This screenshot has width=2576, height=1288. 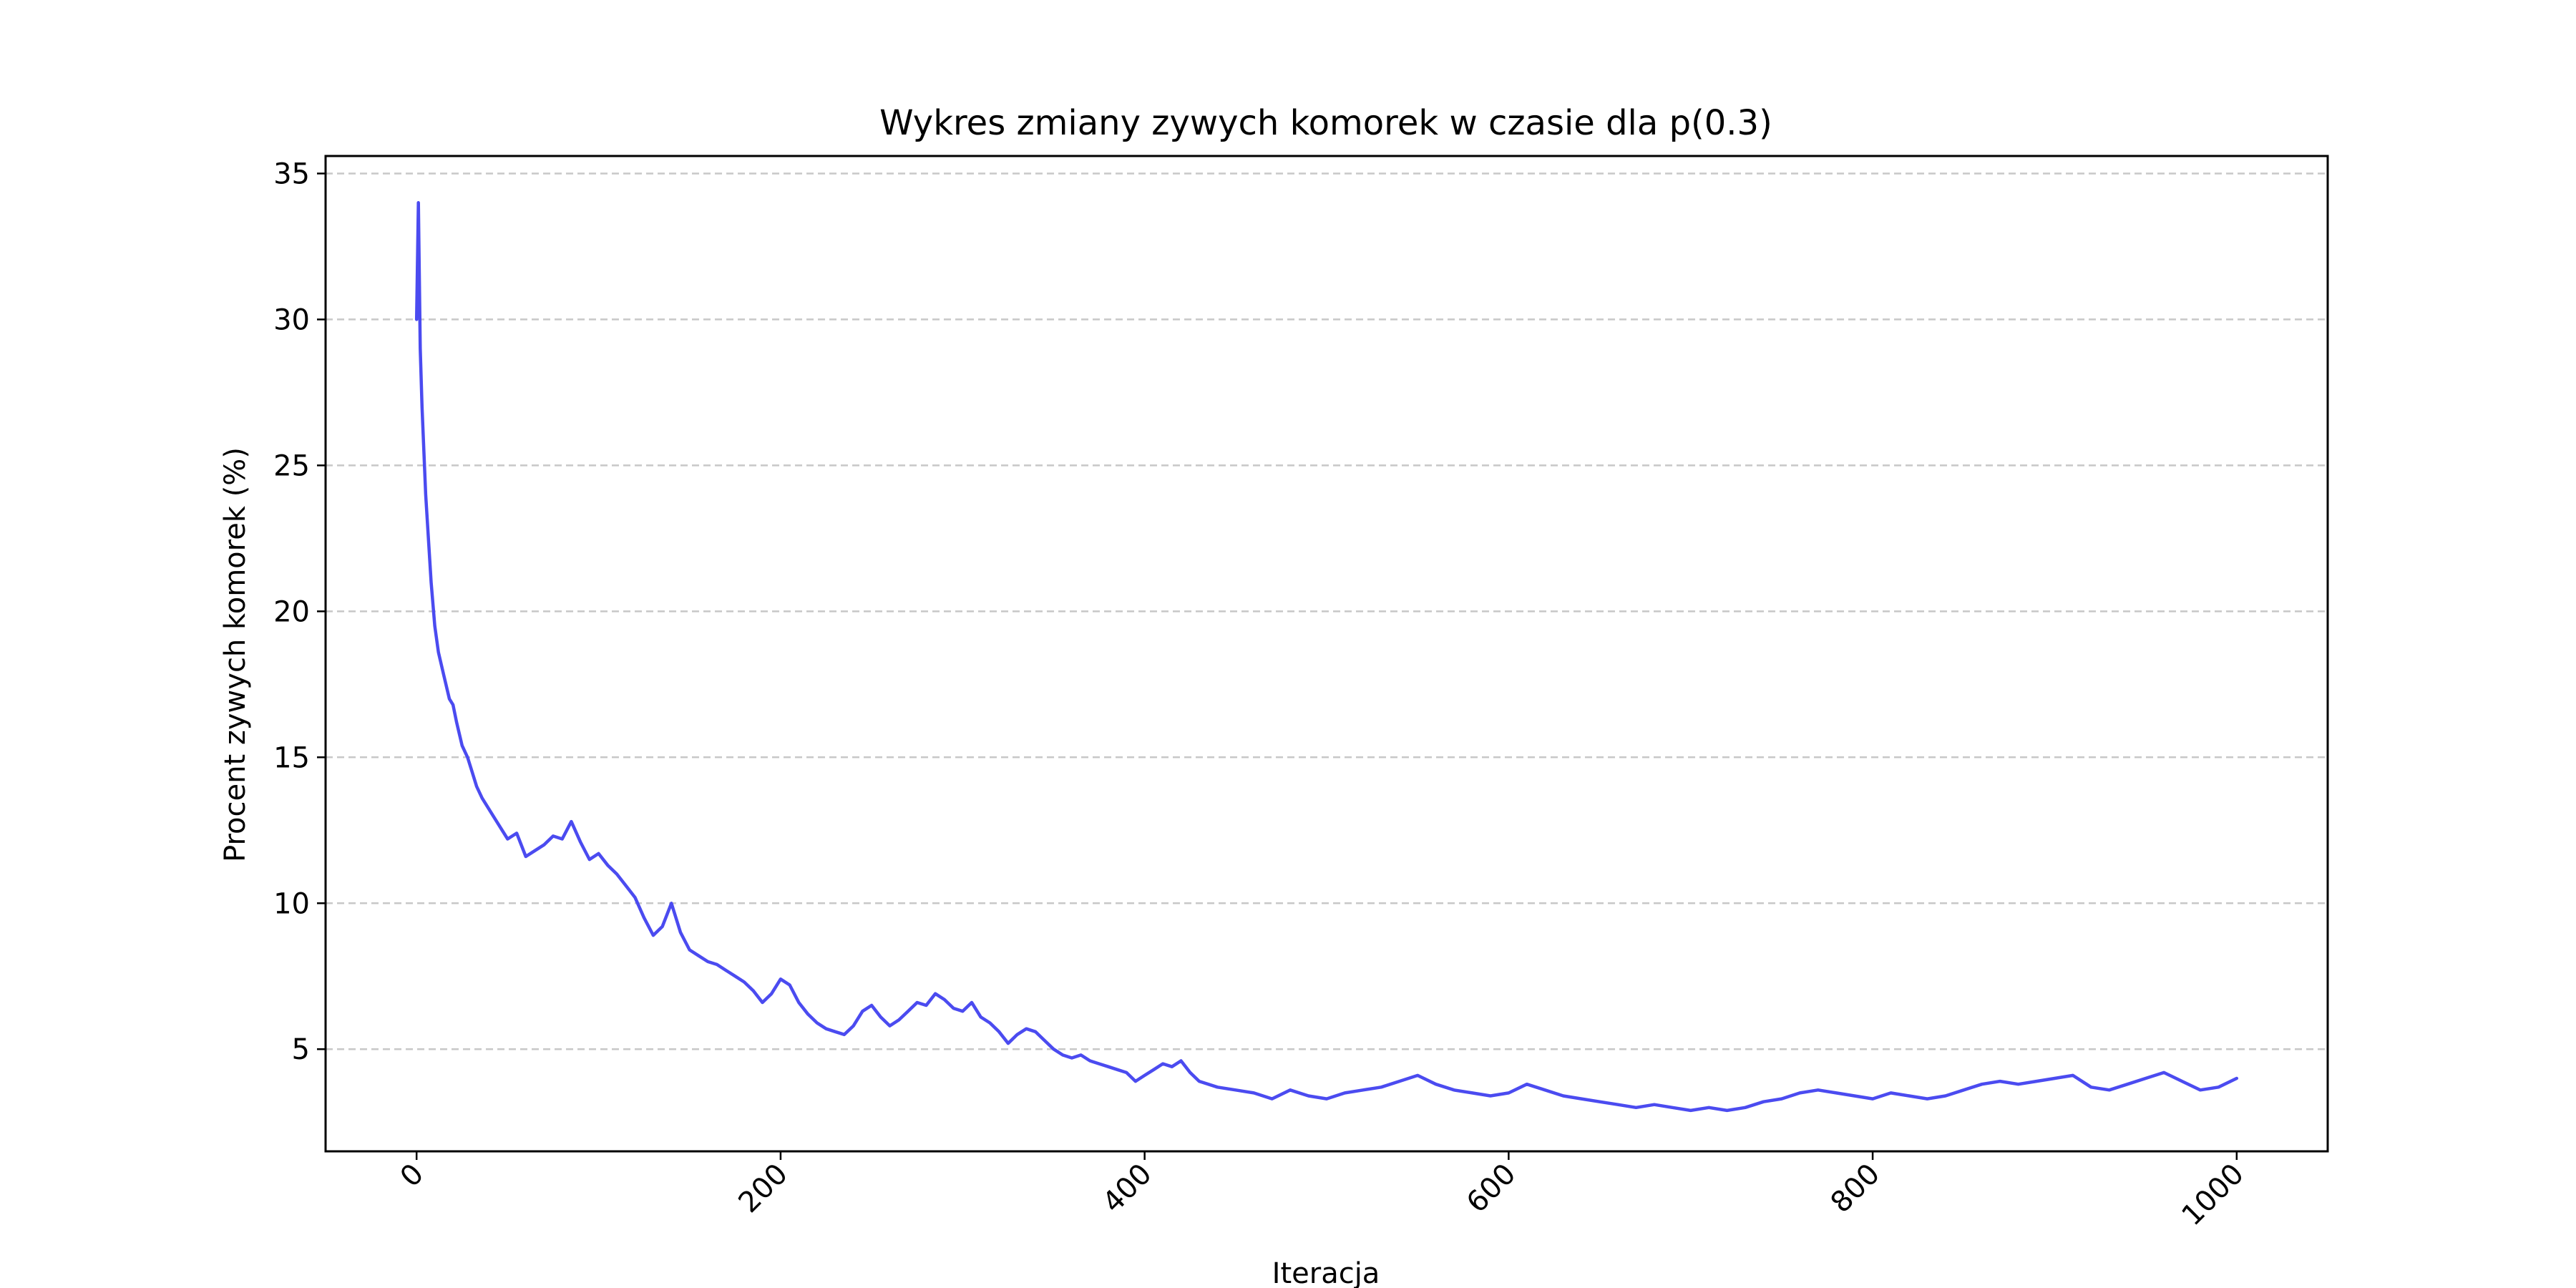 I want to click on x-tick-label: 600, so click(x=1491, y=1189).